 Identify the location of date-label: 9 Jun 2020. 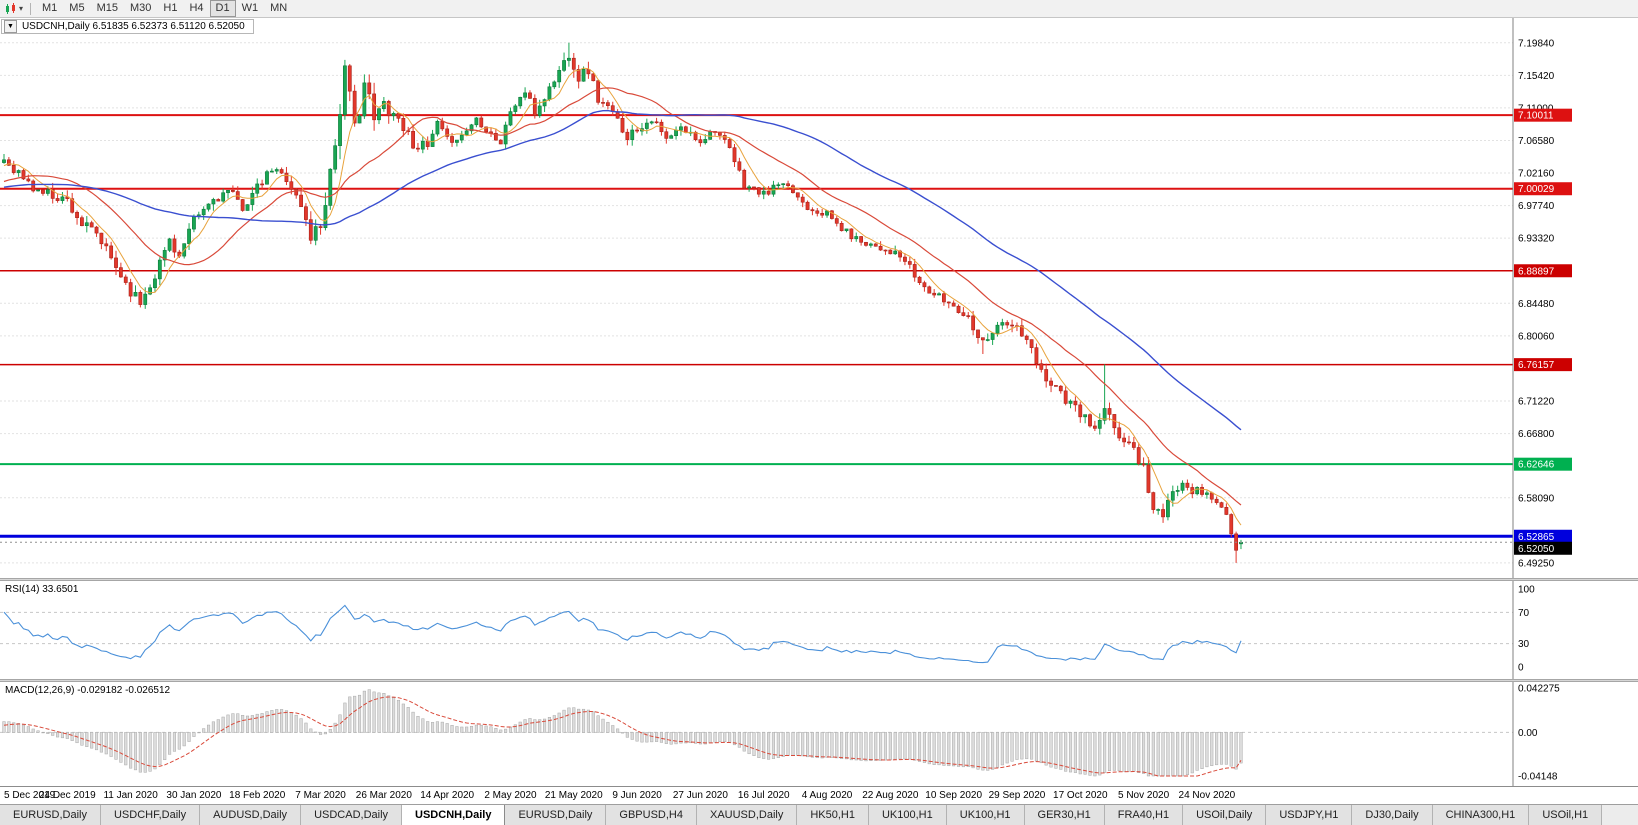
(637, 795).